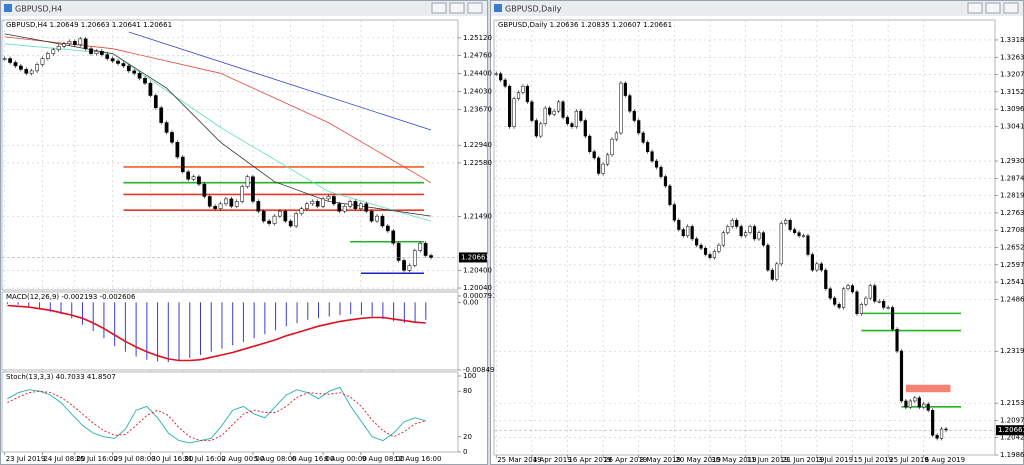 Image resolution: width=1024 pixels, height=465 pixels. What do you see at coordinates (313, 459) in the screenshot?
I see `x-tick-label: 6 Aug 16:00` at bounding box center [313, 459].